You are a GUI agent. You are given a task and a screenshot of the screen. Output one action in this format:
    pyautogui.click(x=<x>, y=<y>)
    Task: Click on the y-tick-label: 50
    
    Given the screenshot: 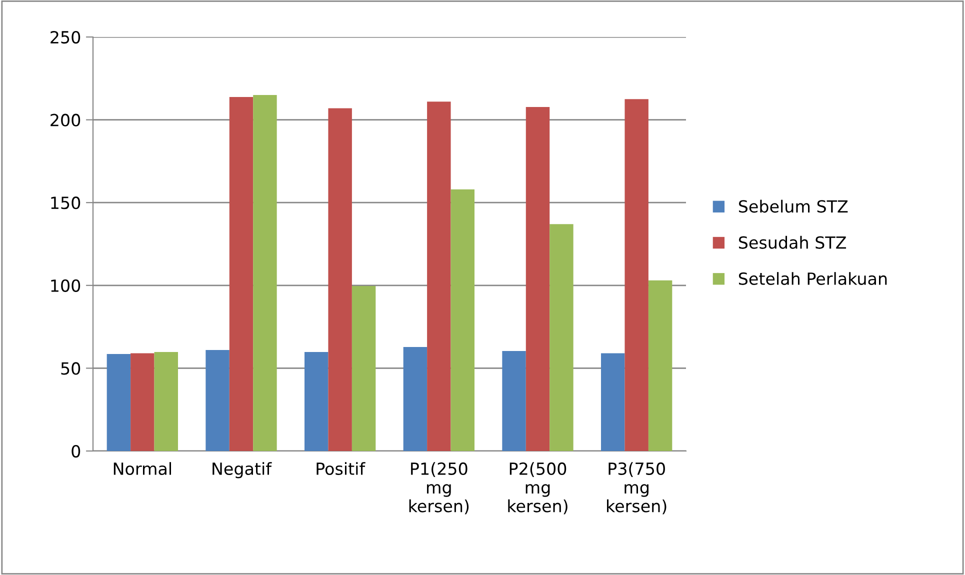 What is the action you would take?
    pyautogui.click(x=70, y=368)
    